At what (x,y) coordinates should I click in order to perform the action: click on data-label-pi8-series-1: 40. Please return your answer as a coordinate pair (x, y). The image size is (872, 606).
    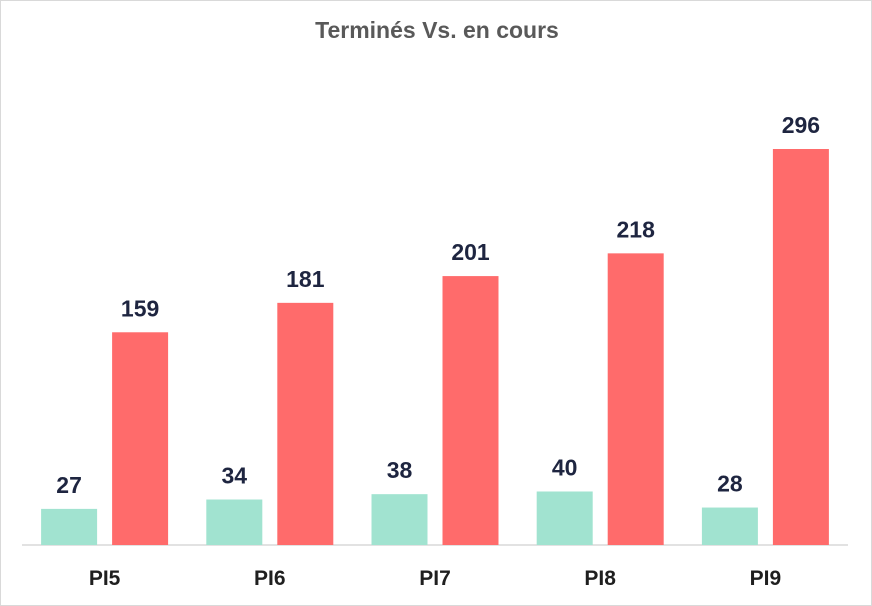
    Looking at the image, I should click on (565, 467).